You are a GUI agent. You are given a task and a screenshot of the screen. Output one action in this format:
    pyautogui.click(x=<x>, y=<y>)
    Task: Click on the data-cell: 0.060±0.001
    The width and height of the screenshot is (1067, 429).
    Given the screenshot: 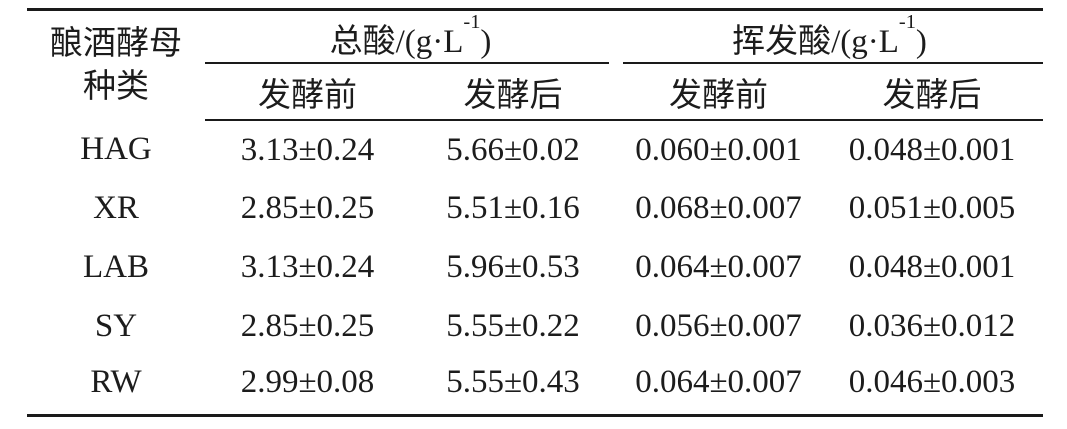 What is the action you would take?
    pyautogui.click(x=718, y=149)
    